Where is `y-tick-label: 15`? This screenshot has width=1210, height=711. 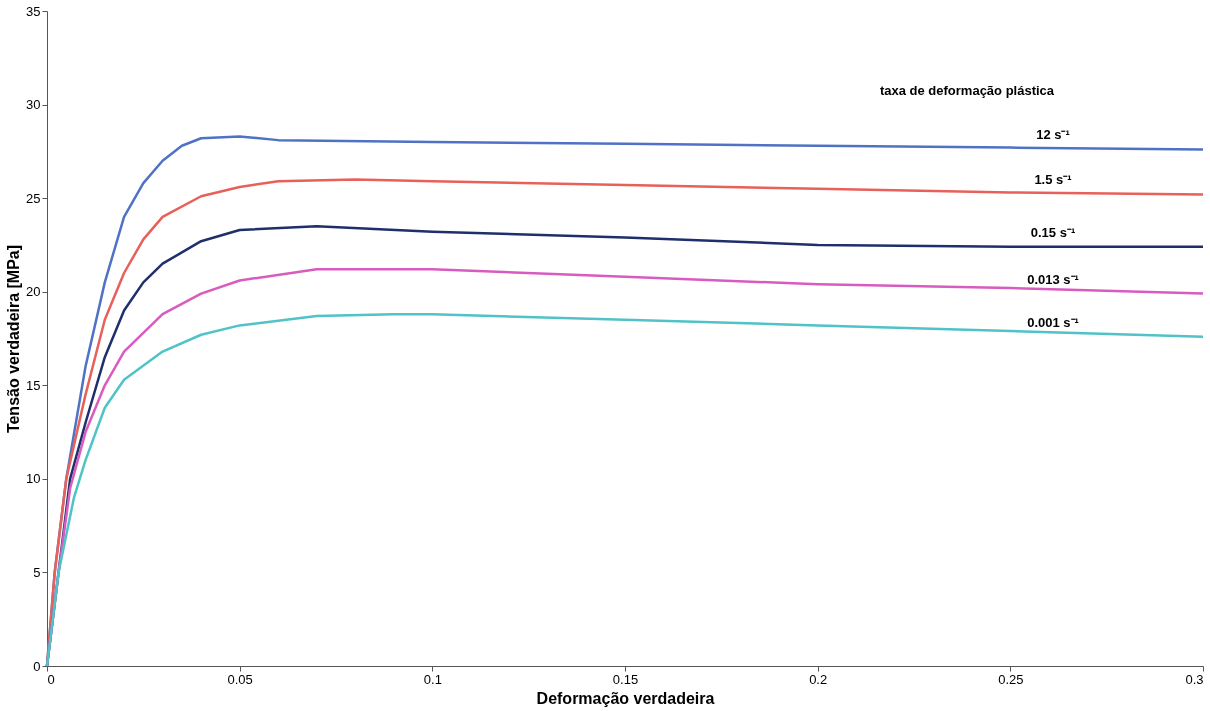
y-tick-label: 15 is located at coordinates (33, 385).